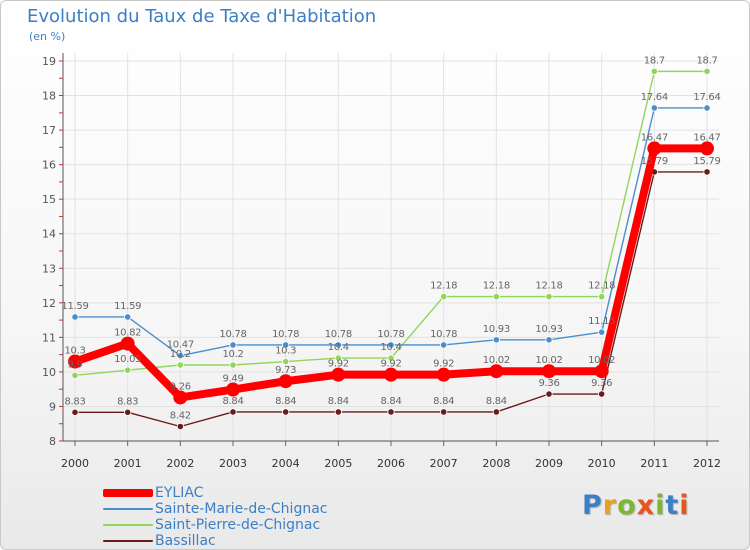 The width and height of the screenshot is (750, 550). What do you see at coordinates (706, 137) in the screenshot?
I see `data-label: 16.47` at bounding box center [706, 137].